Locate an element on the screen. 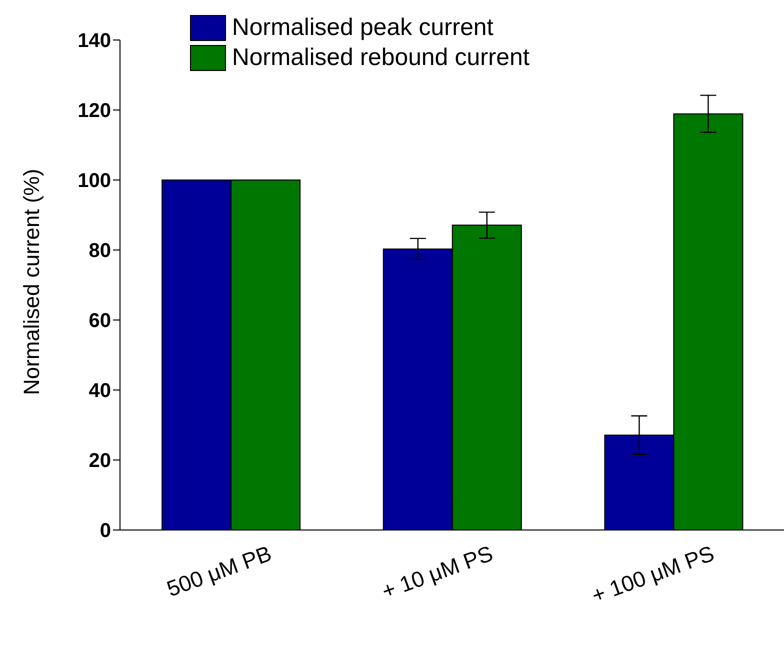 The height and width of the screenshot is (646, 784). y-tick-label: 60 is located at coordinates (99, 321).